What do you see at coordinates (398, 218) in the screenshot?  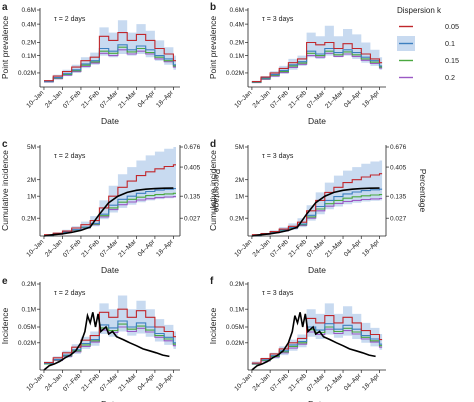 I see `y-right-tick-label: 0.027` at bounding box center [398, 218].